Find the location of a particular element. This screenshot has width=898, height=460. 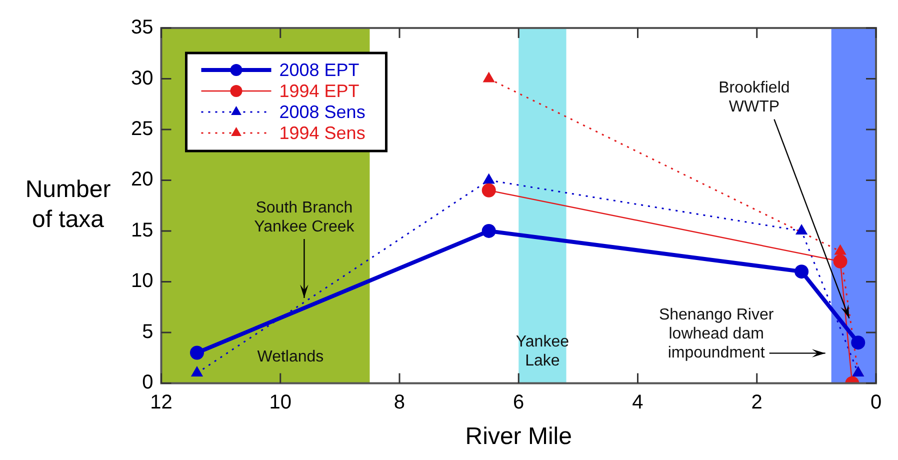

y-tick-label: 5 is located at coordinates (148, 331).